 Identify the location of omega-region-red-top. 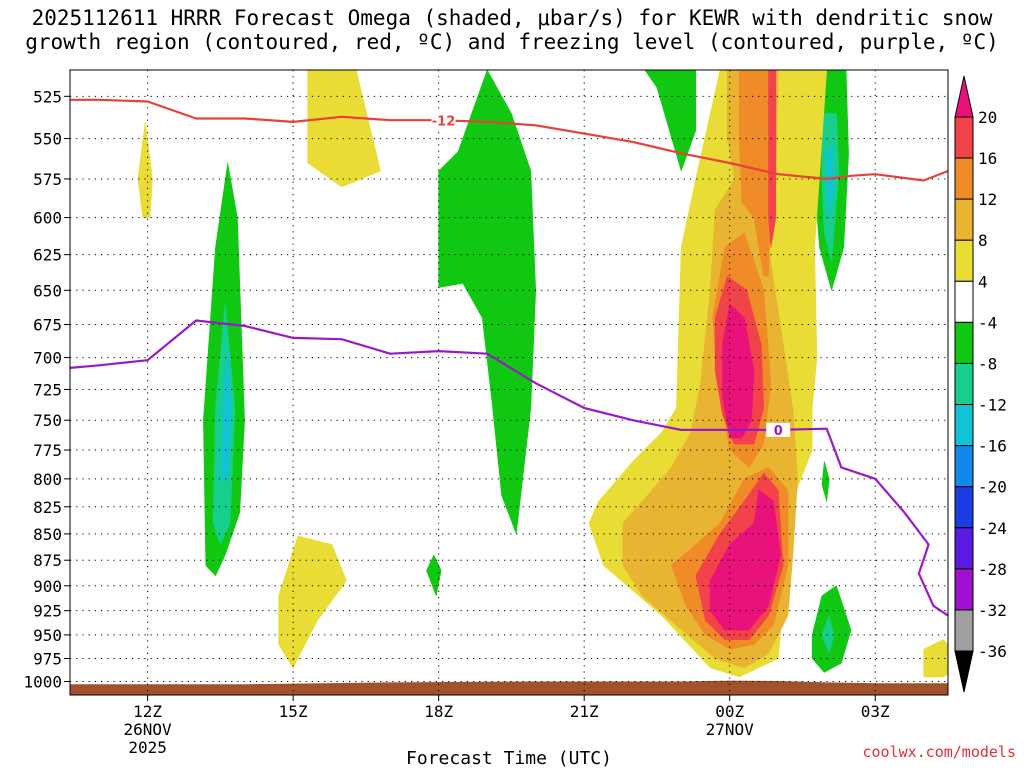
(772, 159).